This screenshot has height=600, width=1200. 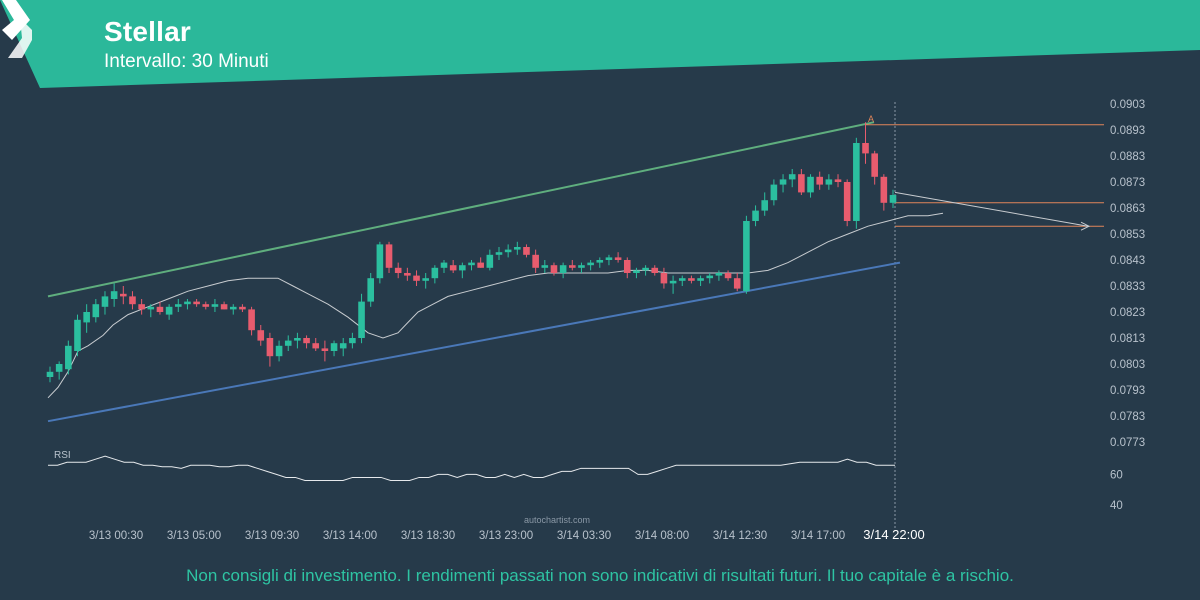 I want to click on forecast-arrow-line, so click(x=991, y=209).